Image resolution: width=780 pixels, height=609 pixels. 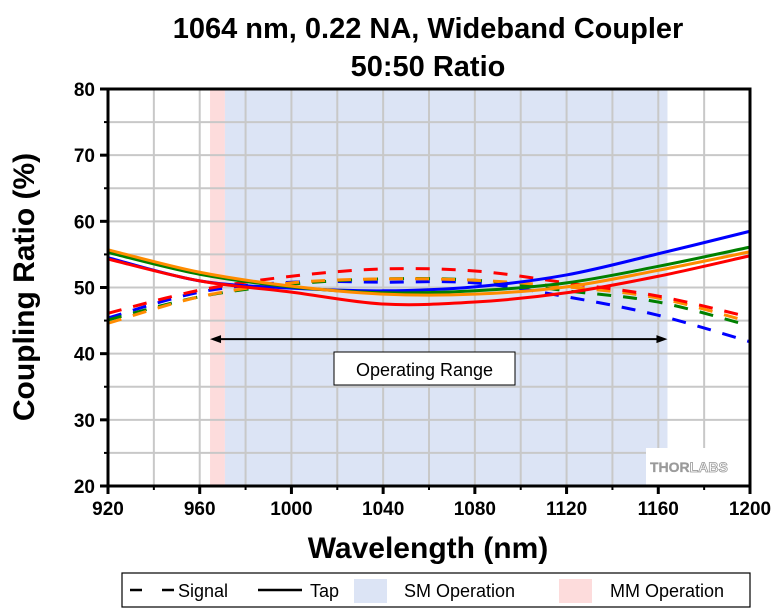 I want to click on x-tick-label: 1160, so click(x=658, y=509).